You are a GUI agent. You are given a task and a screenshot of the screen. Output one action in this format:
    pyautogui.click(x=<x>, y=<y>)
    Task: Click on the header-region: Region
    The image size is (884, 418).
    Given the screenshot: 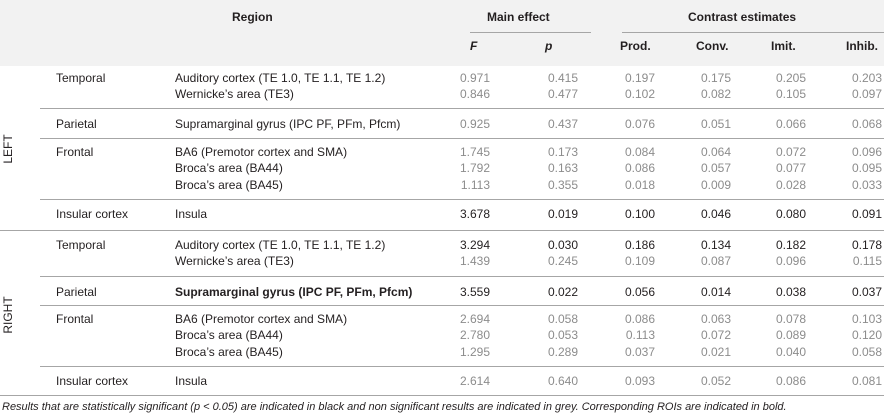 What is the action you would take?
    pyautogui.click(x=252, y=17)
    